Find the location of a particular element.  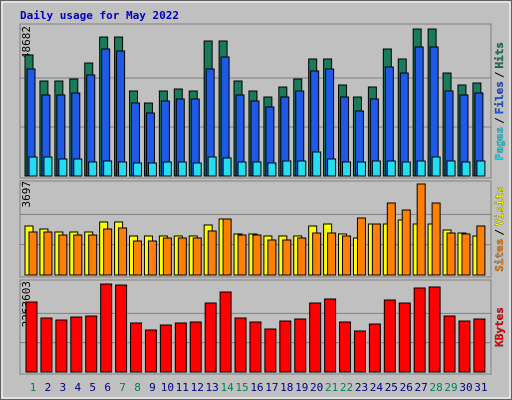

x-tick-label: 11 is located at coordinates (182, 387).